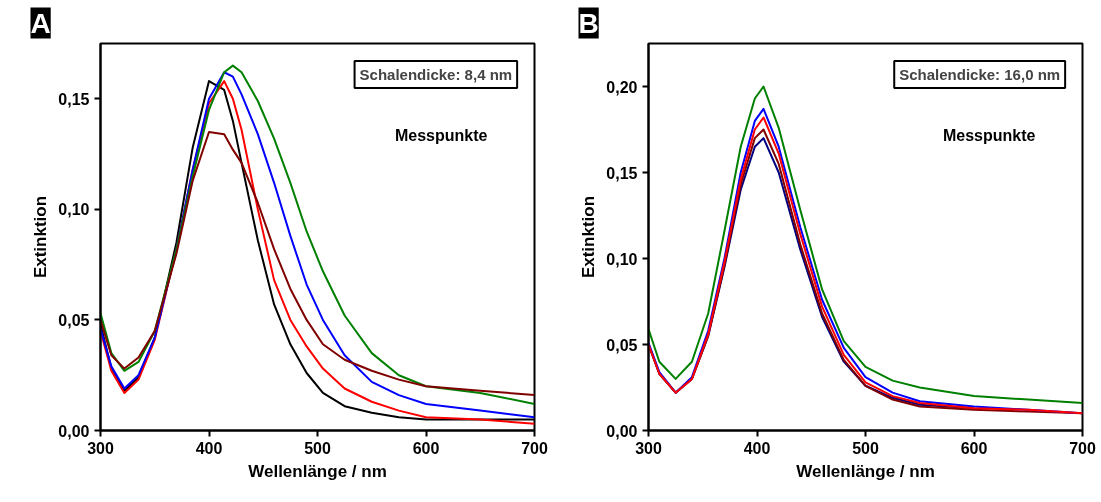 This screenshot has width=1101, height=502. I want to click on annotation: Schalendicke: 16,0 nm, so click(980, 74).